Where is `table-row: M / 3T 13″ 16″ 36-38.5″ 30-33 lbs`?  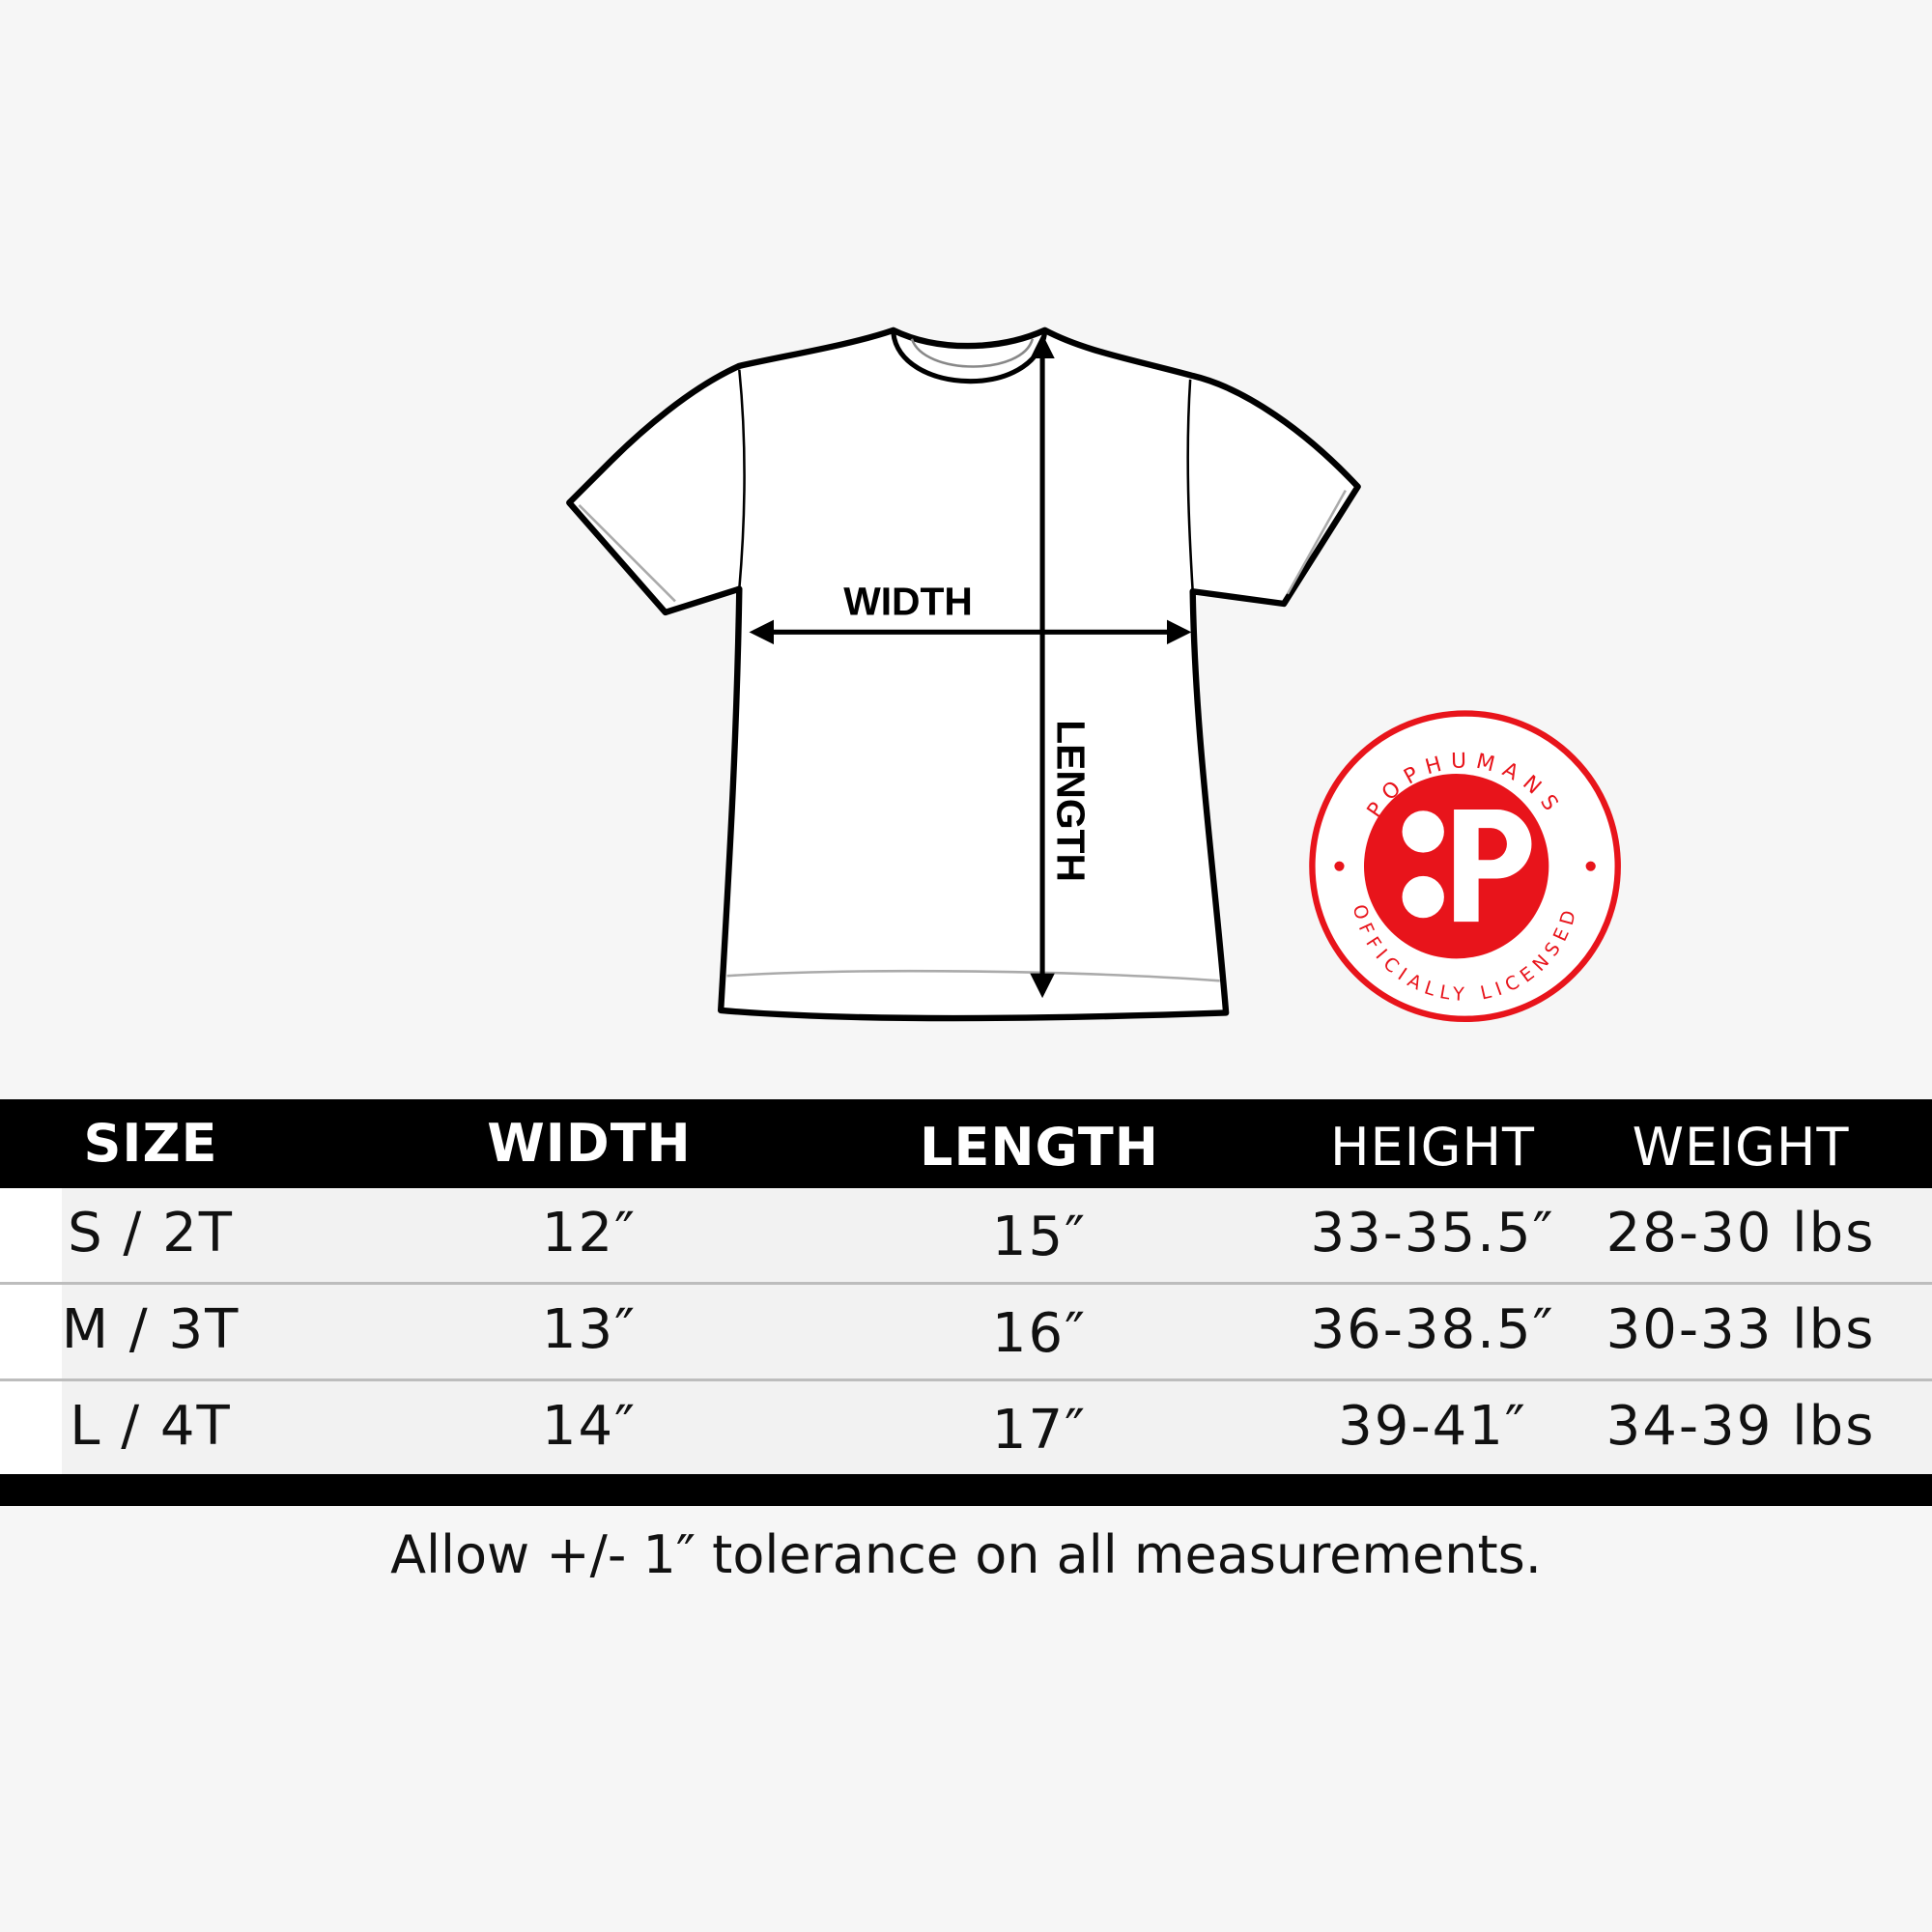 table-row: M / 3T 13″ 16″ 36-38.5″ 30-33 lbs is located at coordinates (966, 1333).